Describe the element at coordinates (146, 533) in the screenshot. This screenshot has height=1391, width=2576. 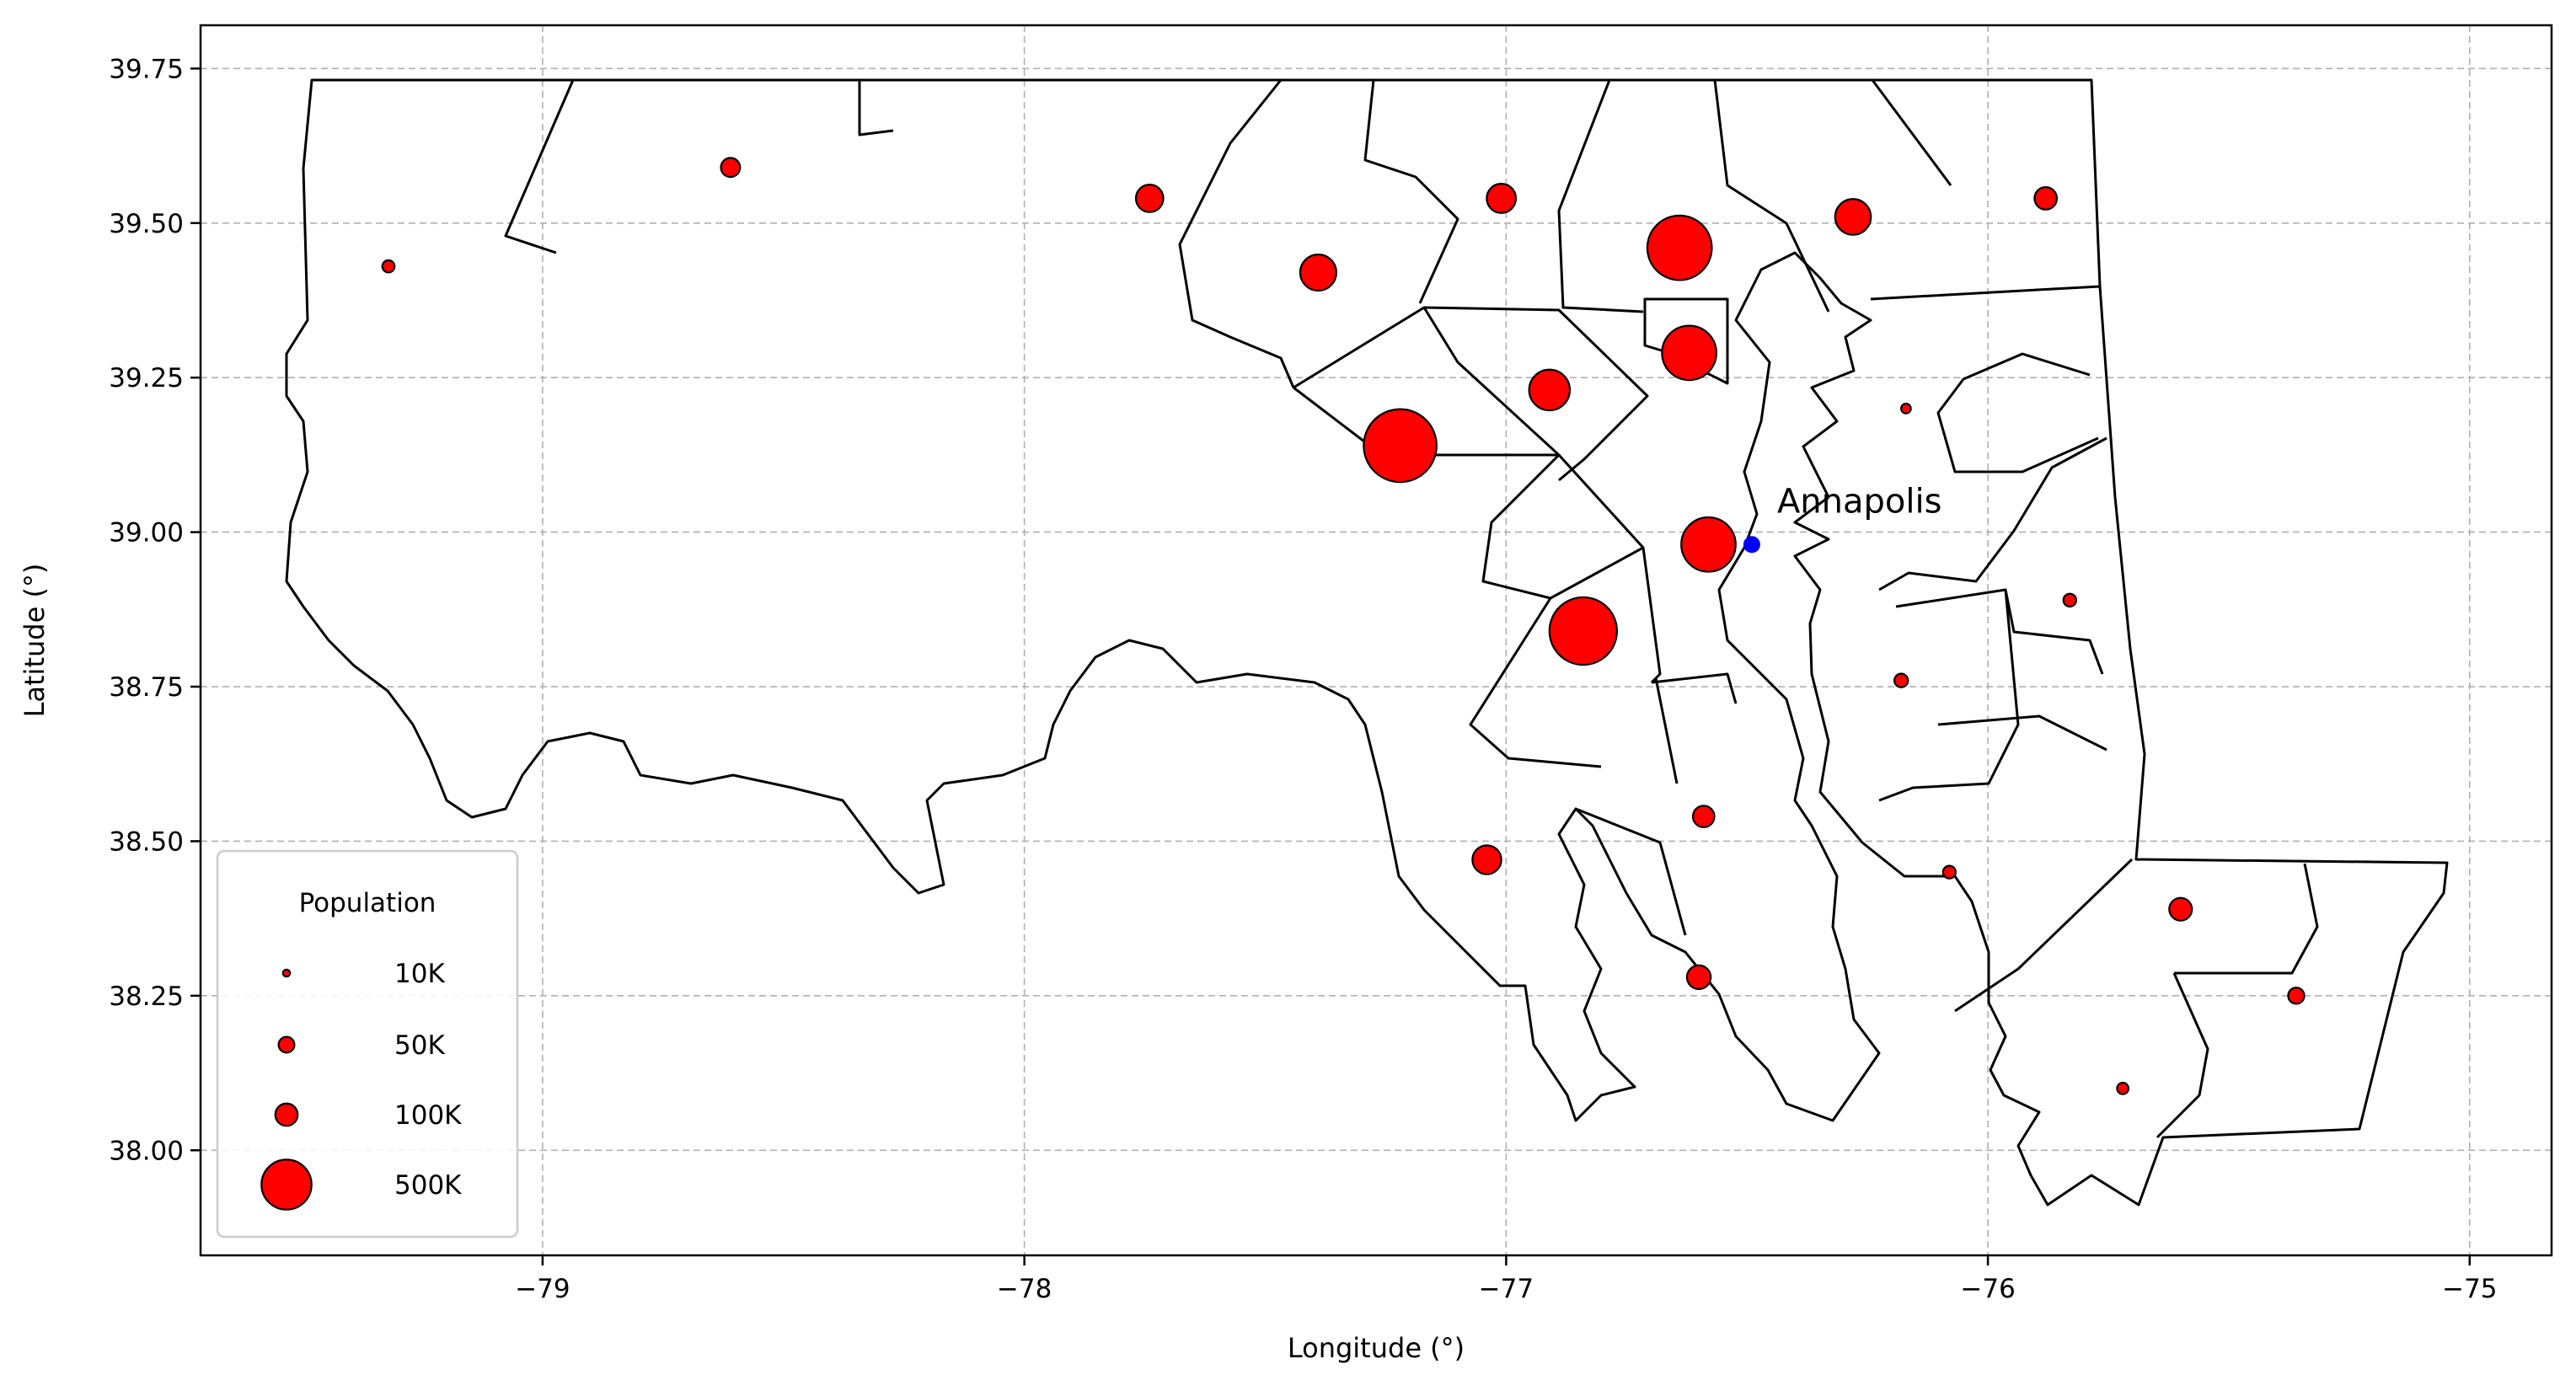
I see `y-tick-label: 39.00` at that location.